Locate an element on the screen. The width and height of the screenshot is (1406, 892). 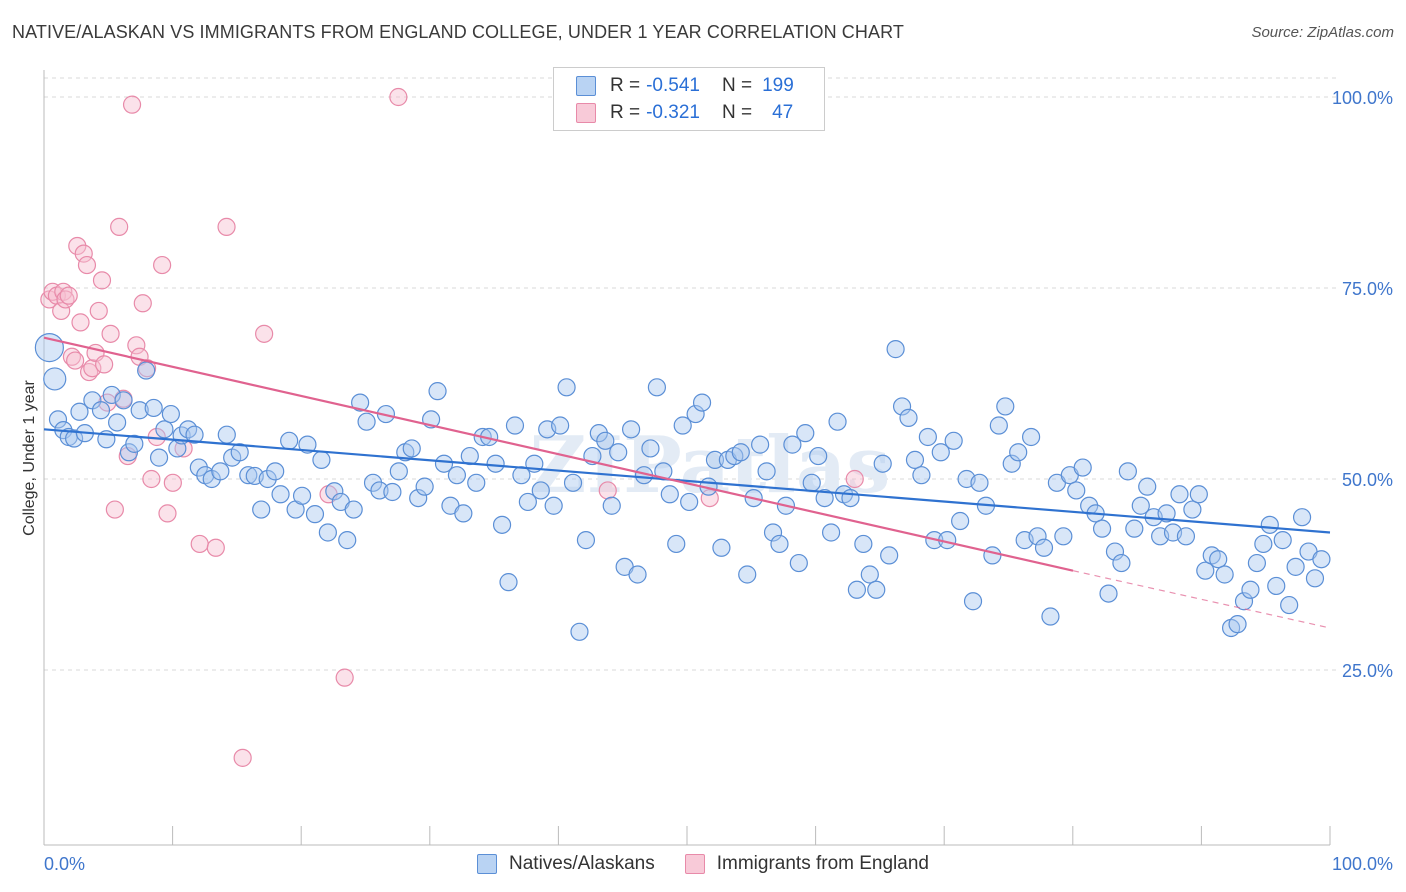
legend-swatch-pink is located at coordinates (586, 113).